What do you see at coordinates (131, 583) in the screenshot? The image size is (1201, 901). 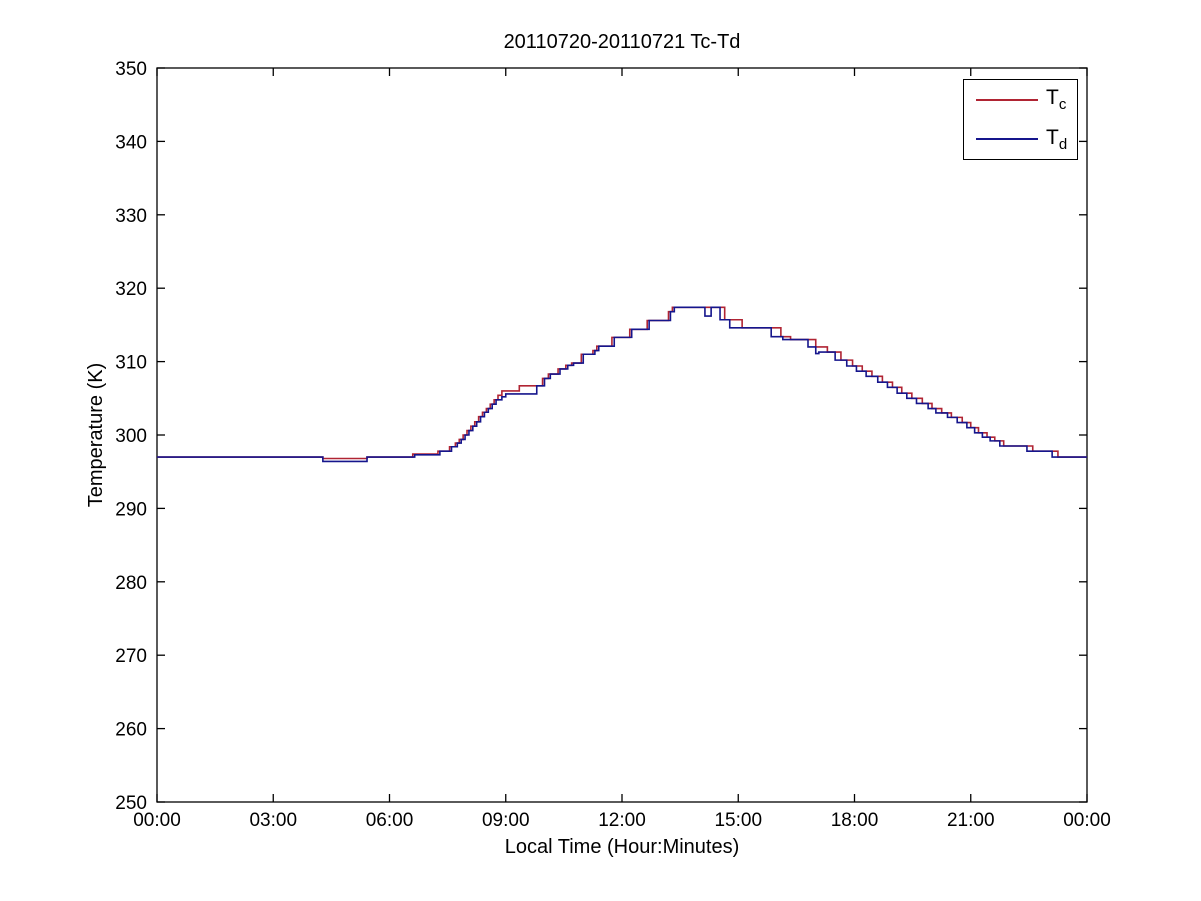 I see `y-tick-label: 280` at bounding box center [131, 583].